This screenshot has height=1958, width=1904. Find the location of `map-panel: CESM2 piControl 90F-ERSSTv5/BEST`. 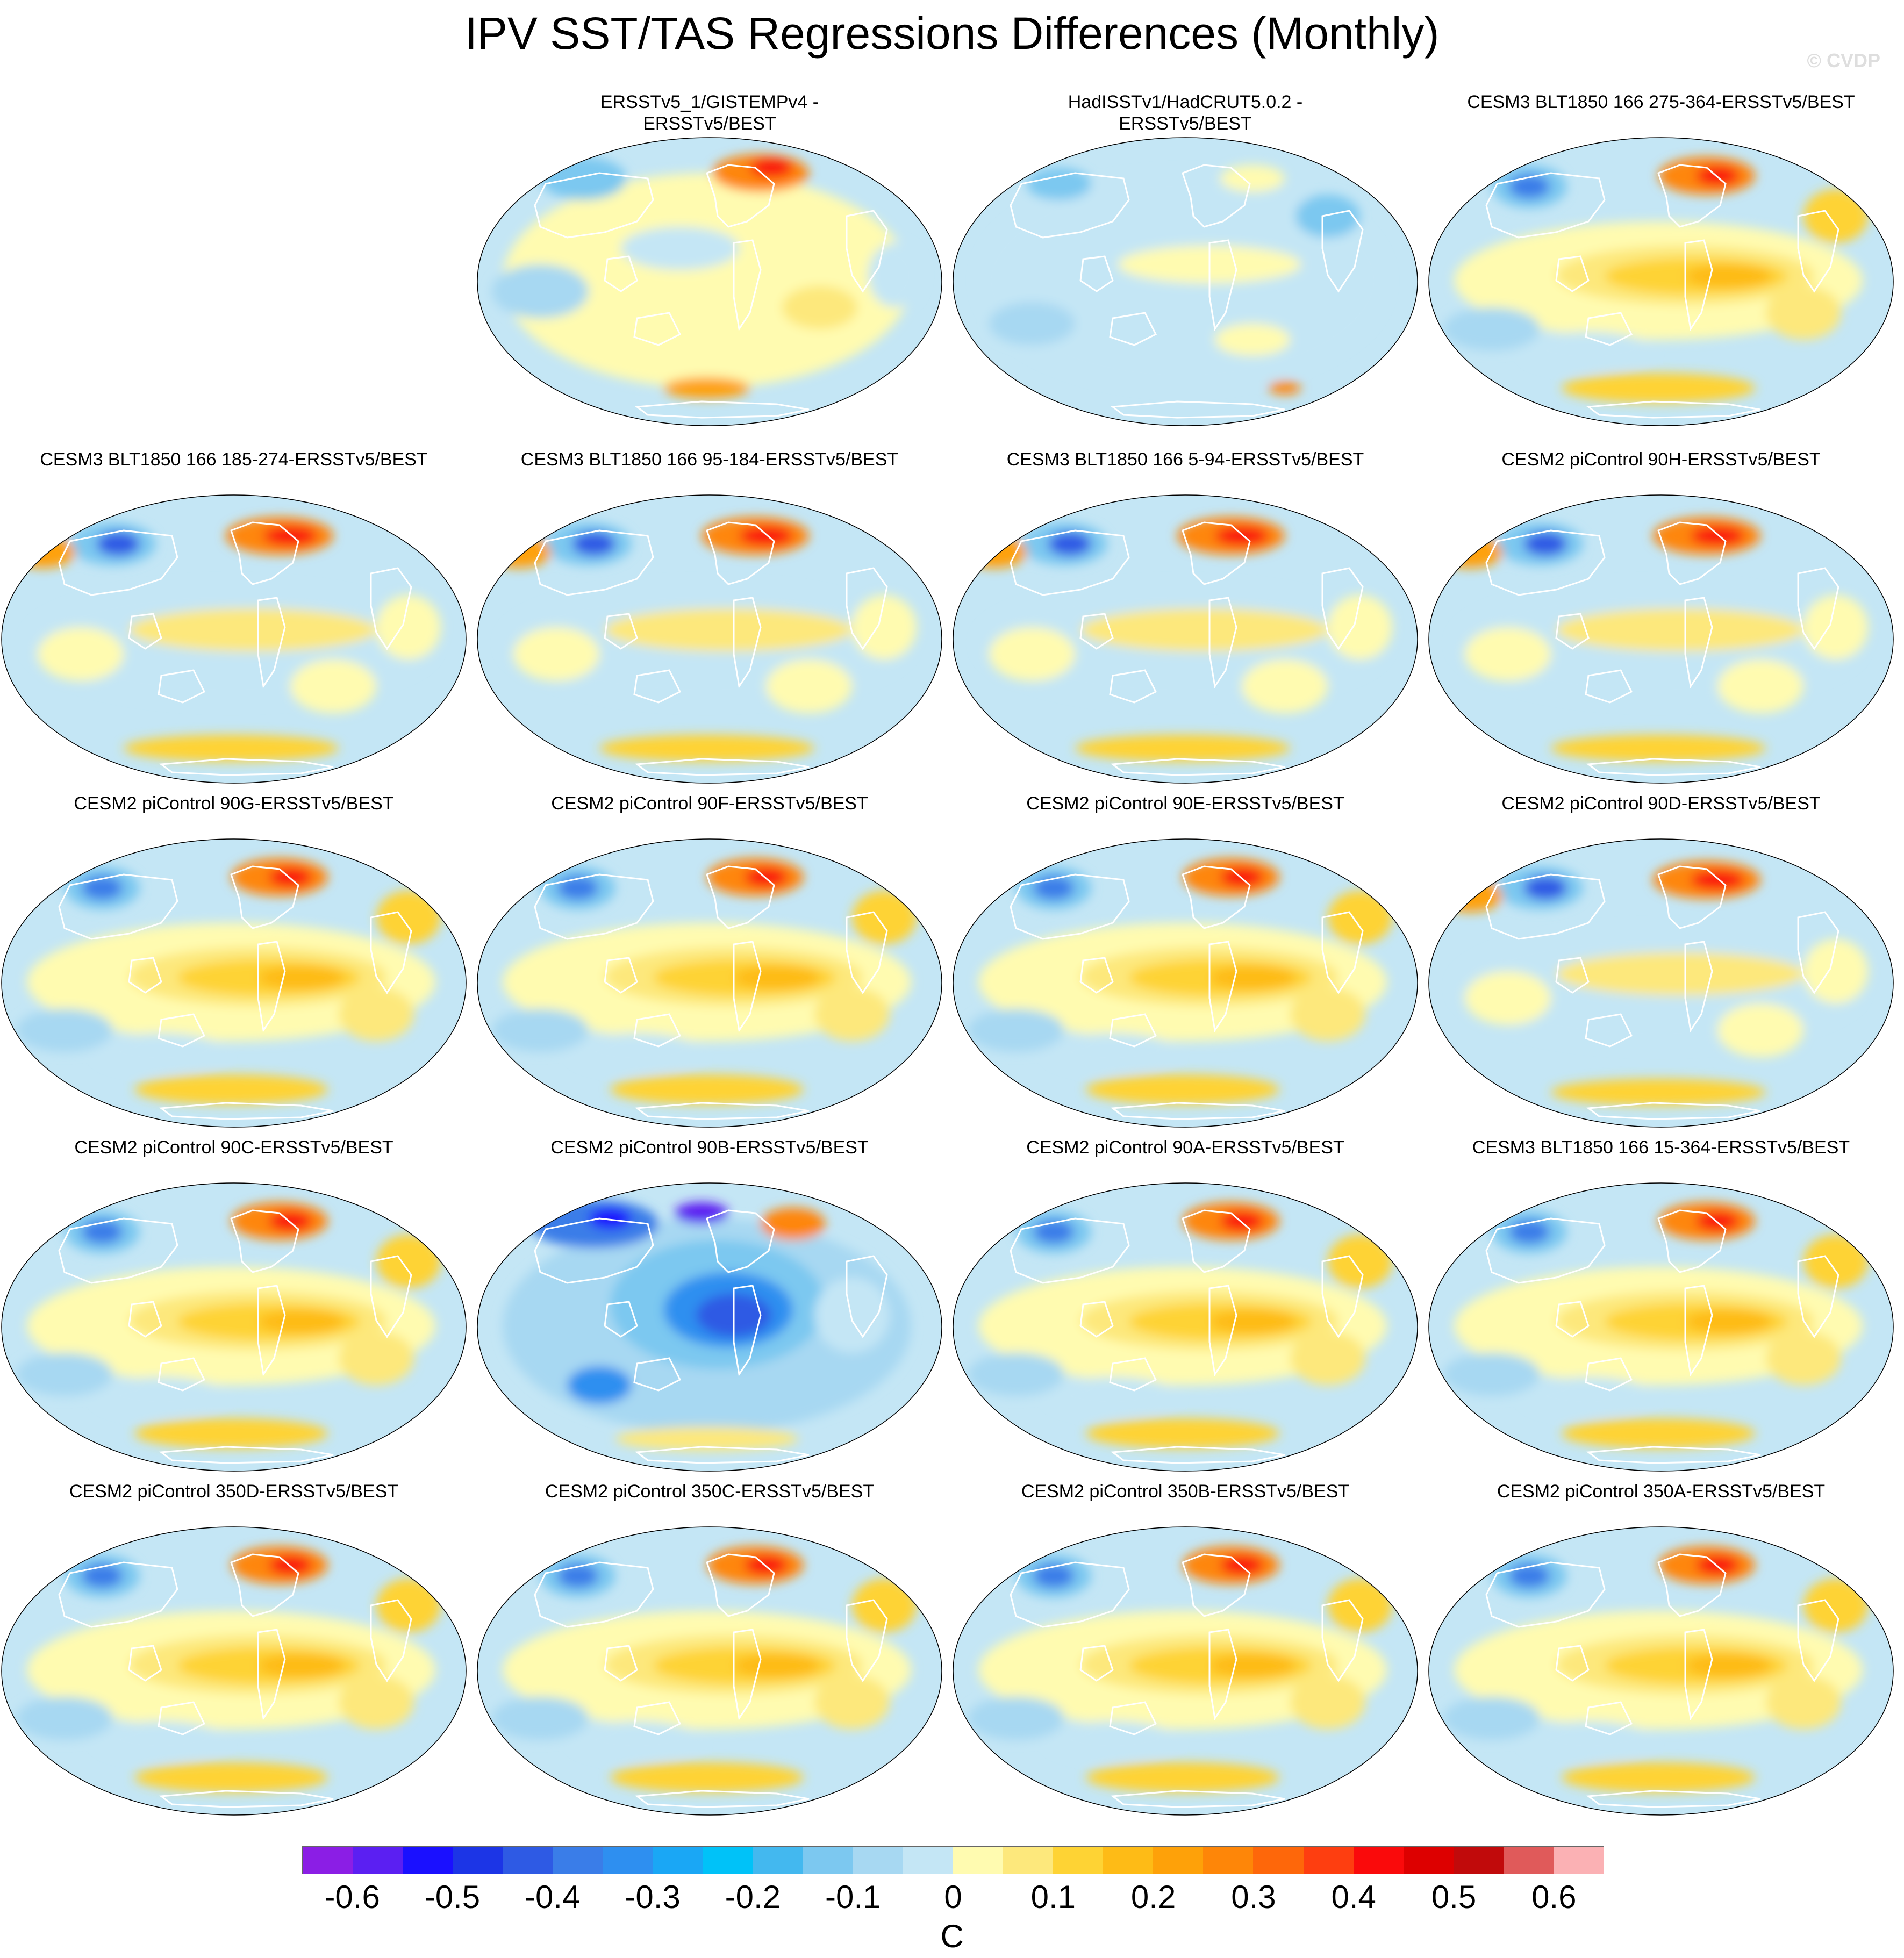

map-panel: CESM2 piControl 90F-ERSSTv5/BEST is located at coordinates (709, 965).